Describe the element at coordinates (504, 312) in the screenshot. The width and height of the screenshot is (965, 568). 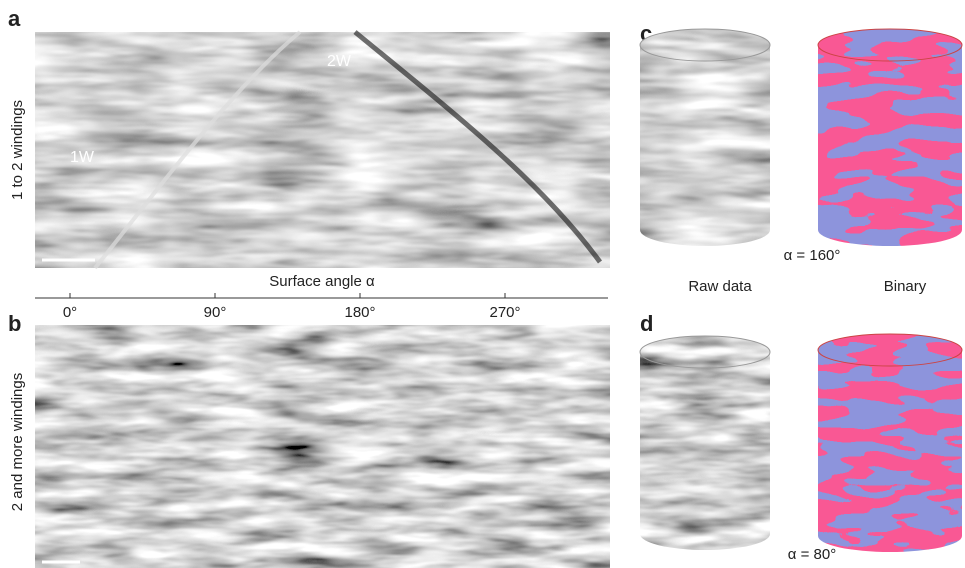
I see `tick-label: 270°` at that location.